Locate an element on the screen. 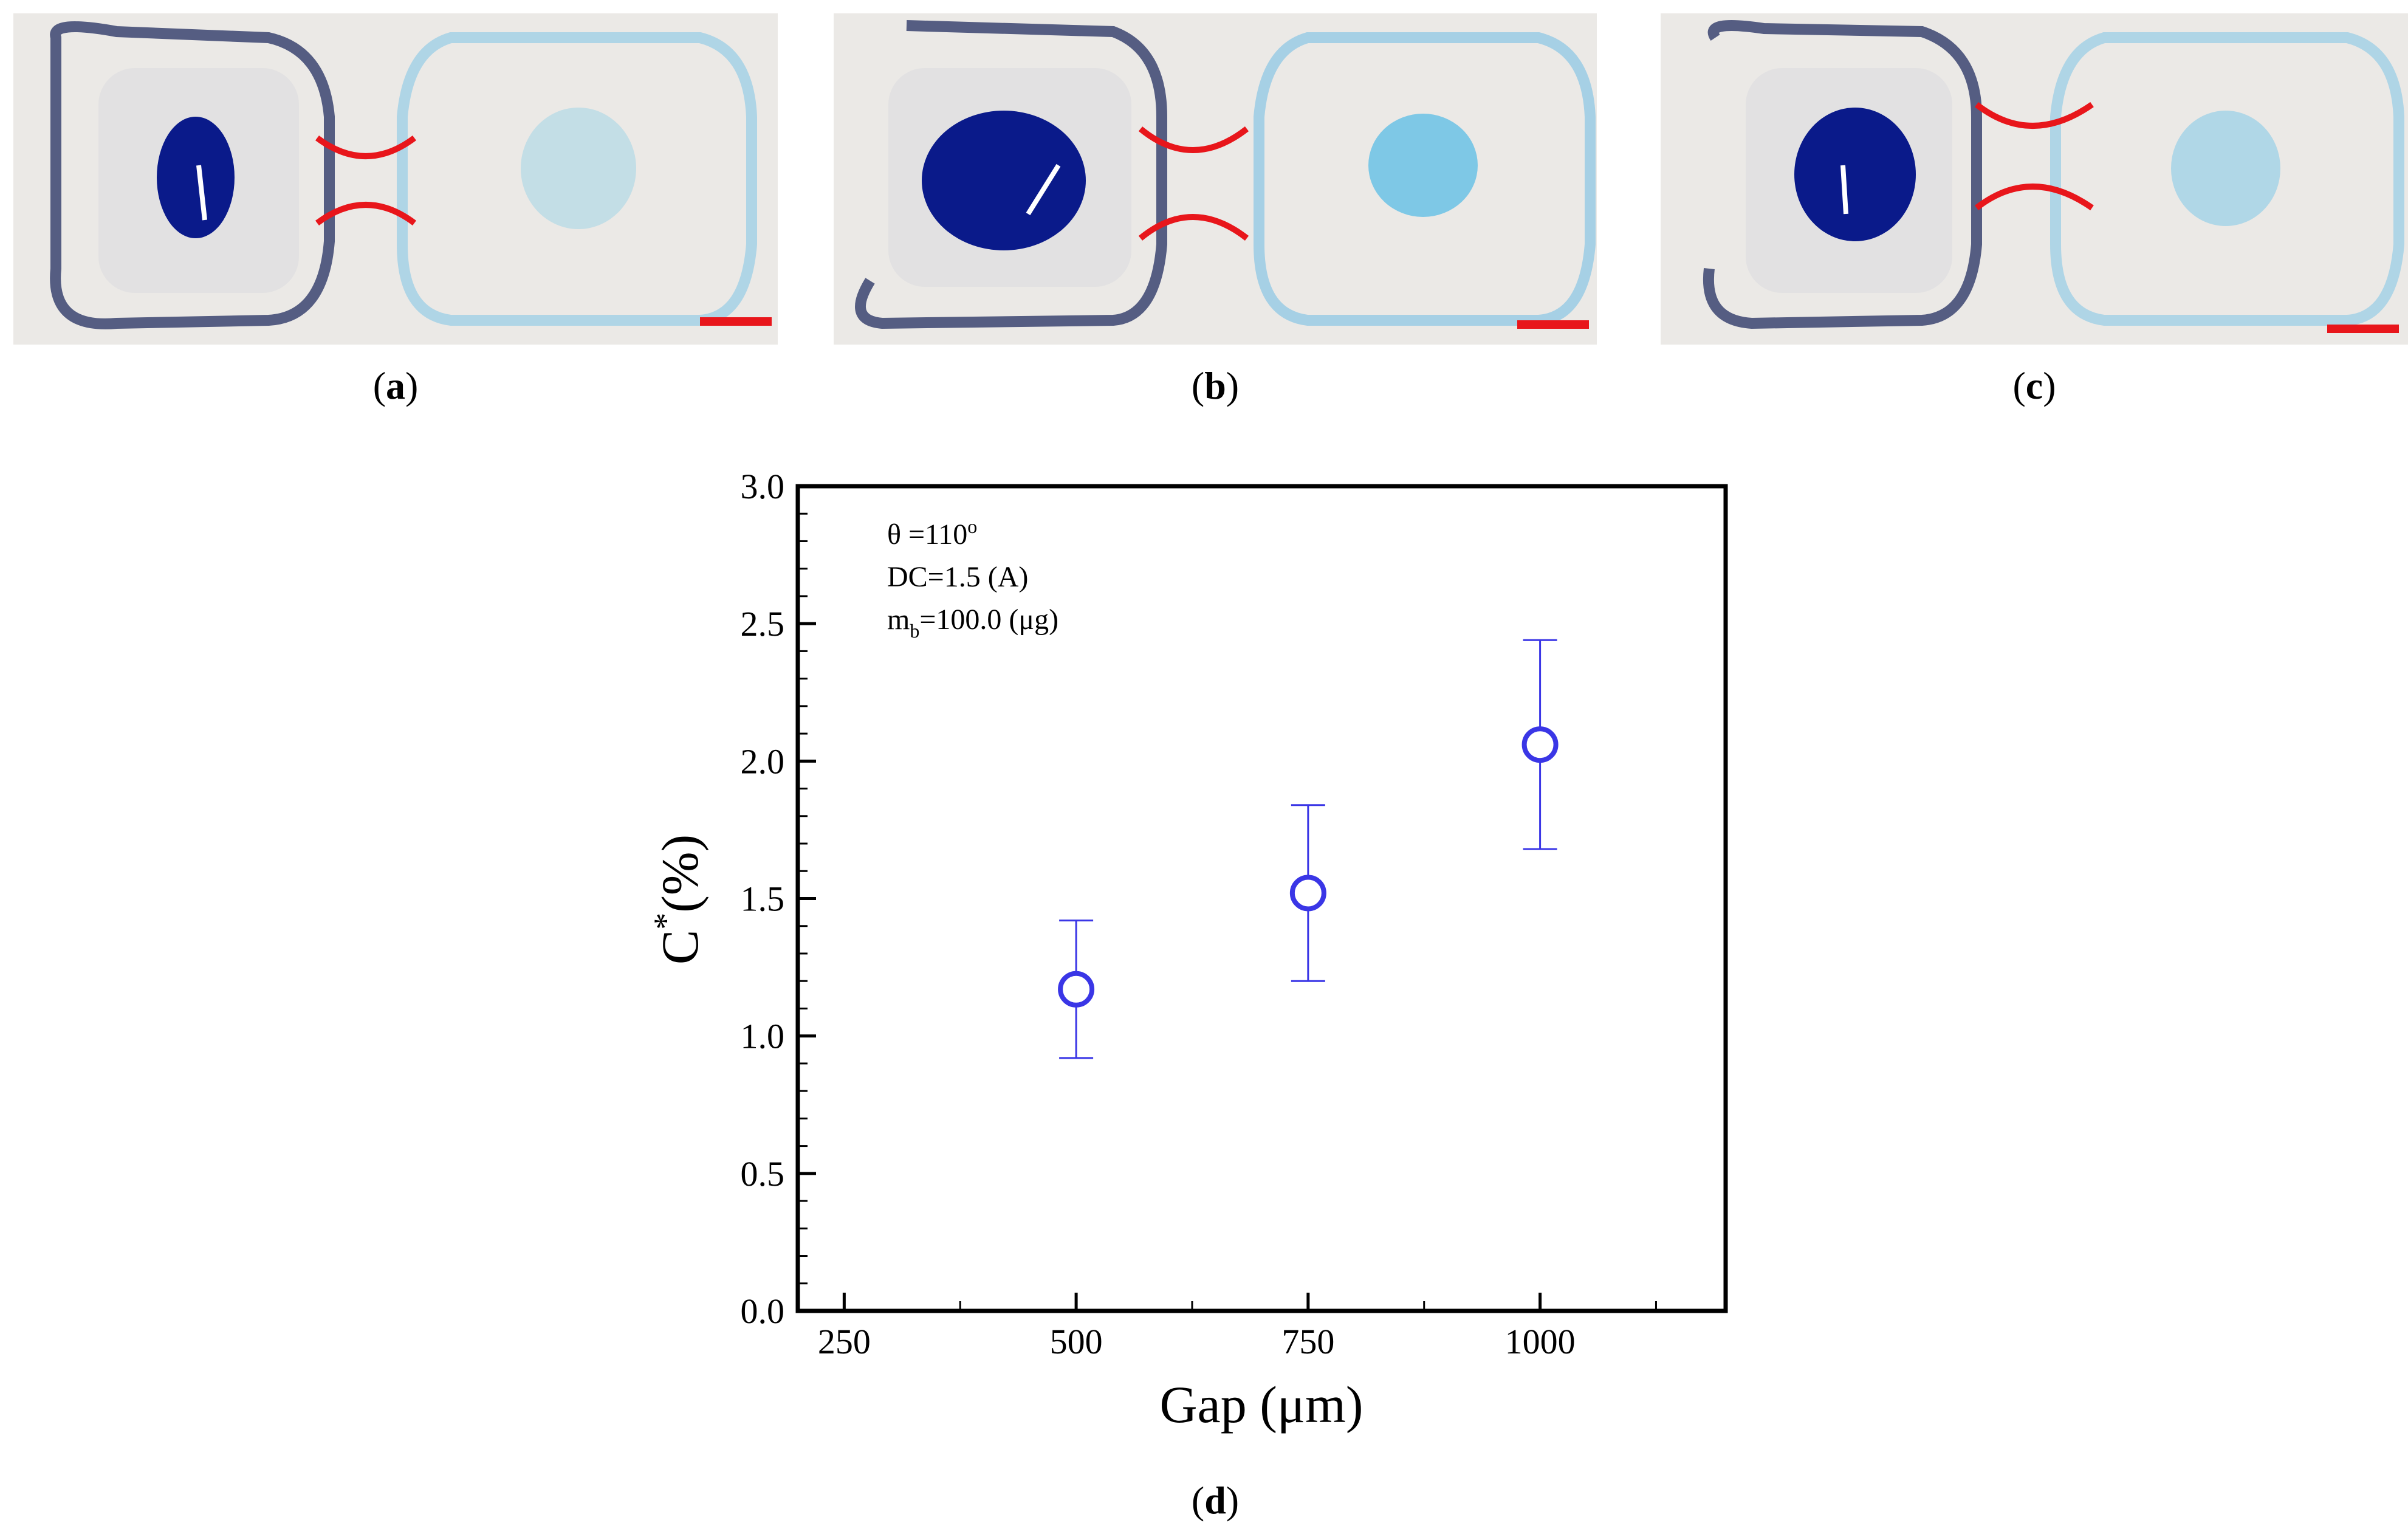 The image size is (2408, 1523). photo-panel-c is located at coordinates (2035, 179).